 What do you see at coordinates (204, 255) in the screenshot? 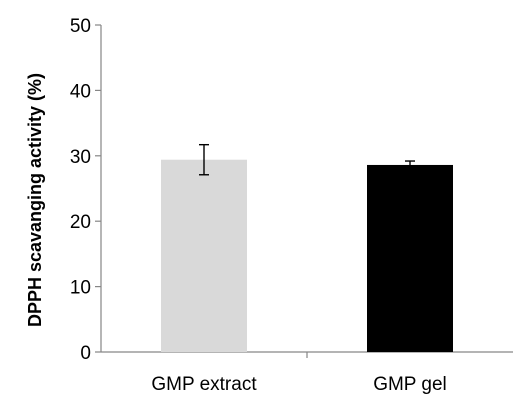
I see `bar-gmp-extract` at bounding box center [204, 255].